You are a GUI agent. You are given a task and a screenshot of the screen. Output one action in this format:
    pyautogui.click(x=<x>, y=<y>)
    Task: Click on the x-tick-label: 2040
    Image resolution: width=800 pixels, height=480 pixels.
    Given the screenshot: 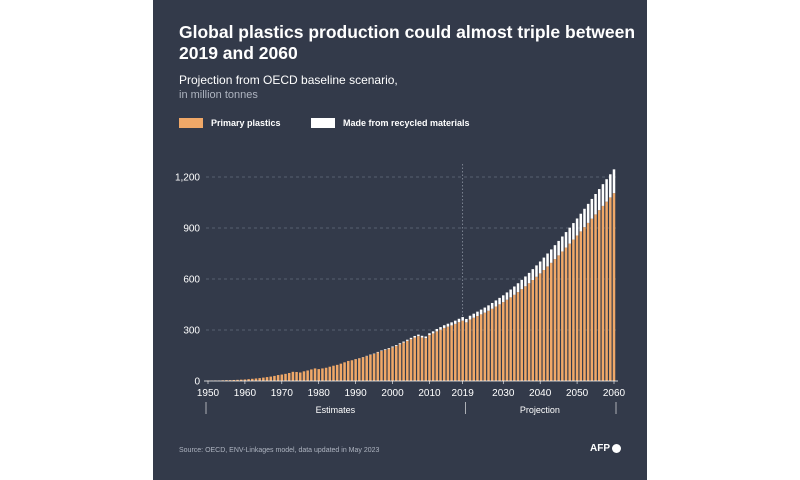 What is the action you would take?
    pyautogui.click(x=540, y=393)
    